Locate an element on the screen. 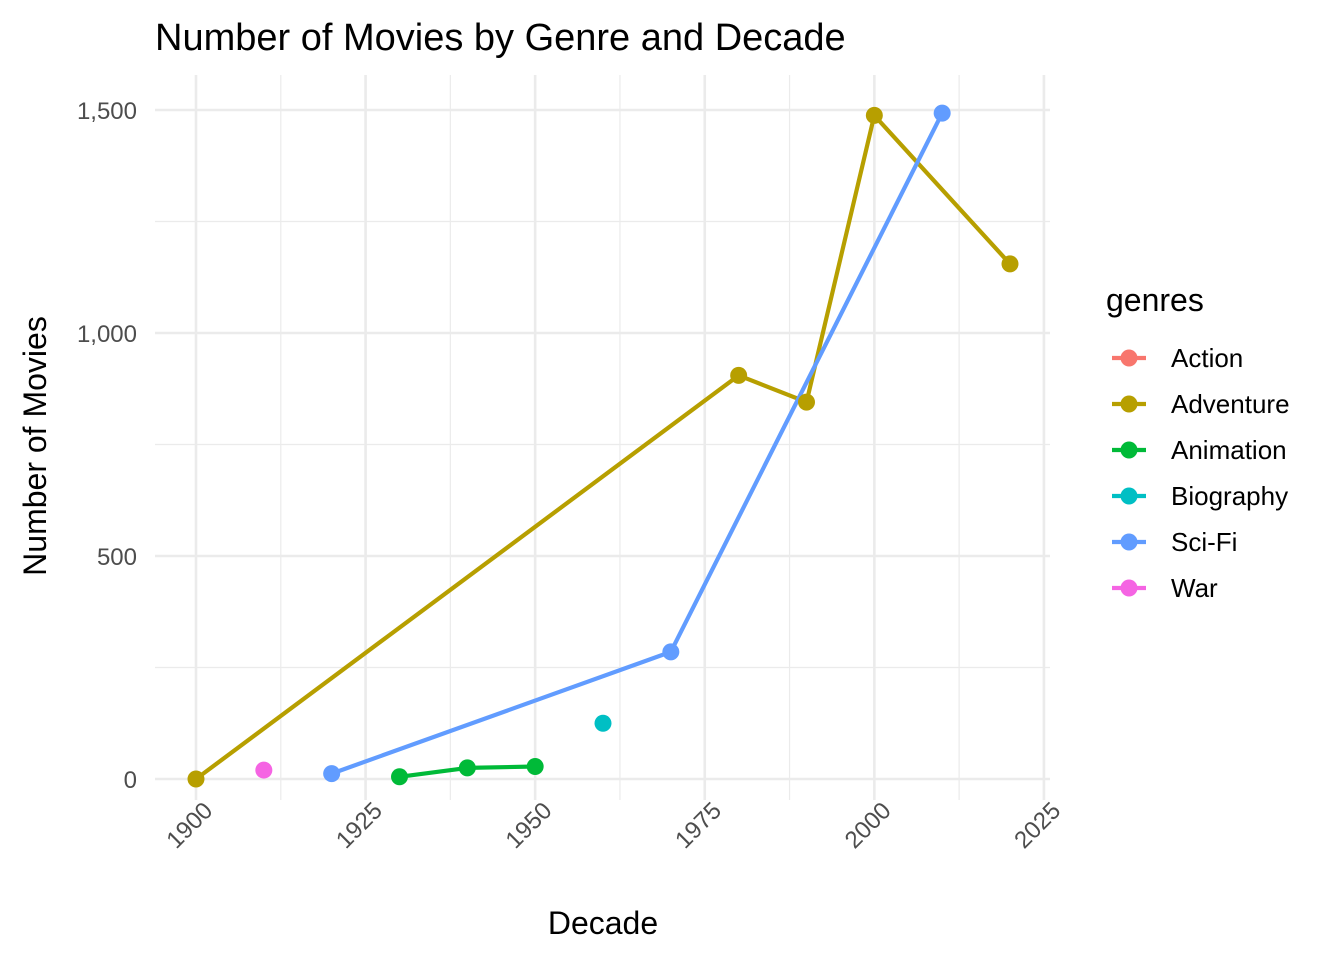  x-tick-label: 1975 is located at coordinates (698, 825).